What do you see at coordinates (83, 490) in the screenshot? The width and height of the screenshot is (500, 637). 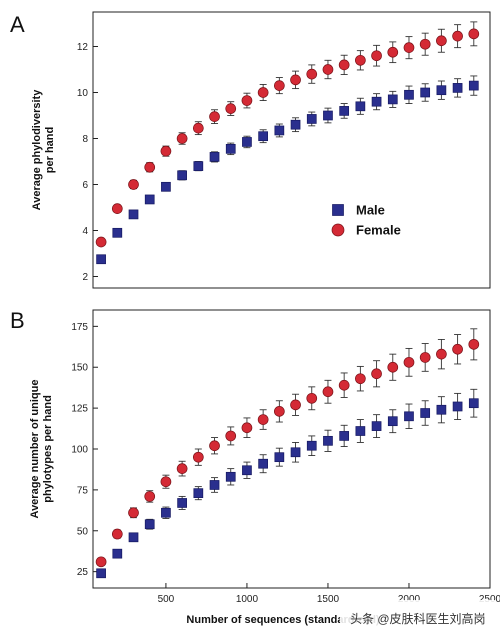 I see `y-tick-label-b: 75` at bounding box center [83, 490].